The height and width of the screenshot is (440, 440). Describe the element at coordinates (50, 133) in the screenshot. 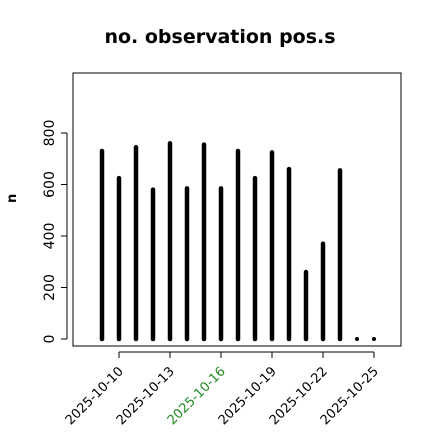

I see `y-tick-label: 800` at that location.